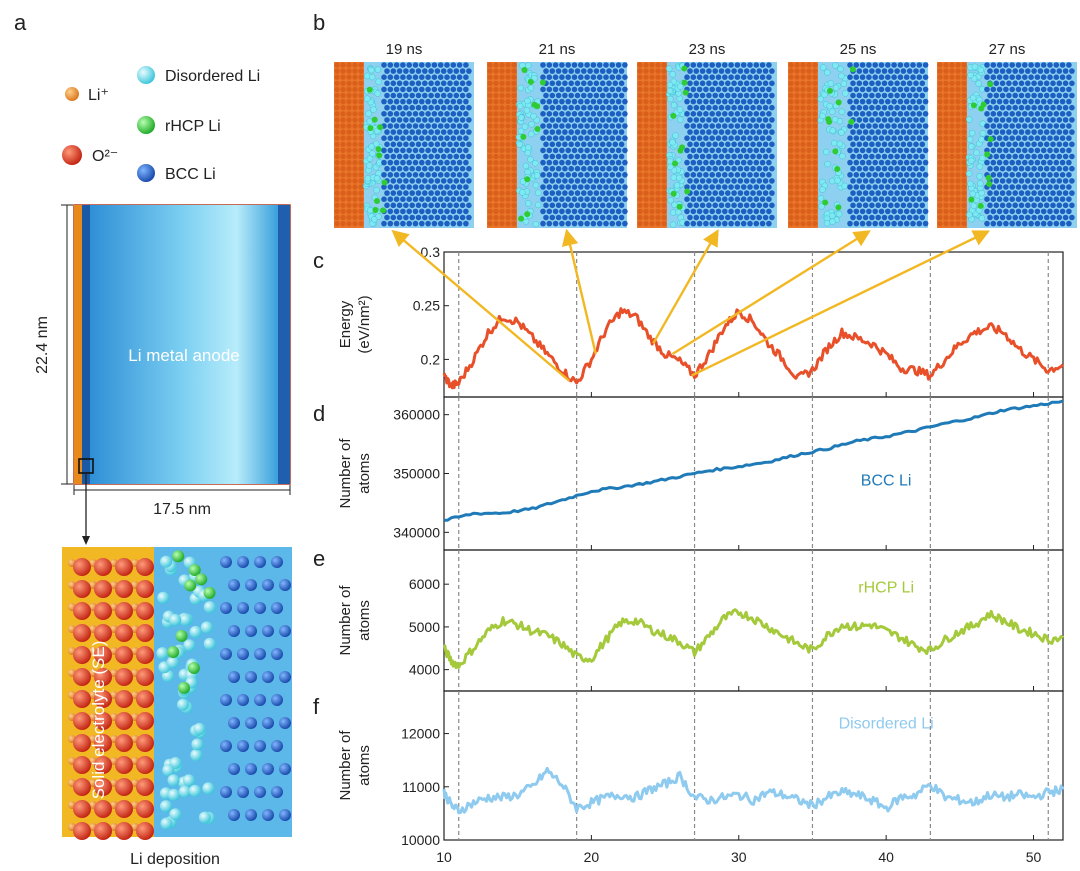  I want to click on snapshot-5: 27 ns, so click(1007, 134).